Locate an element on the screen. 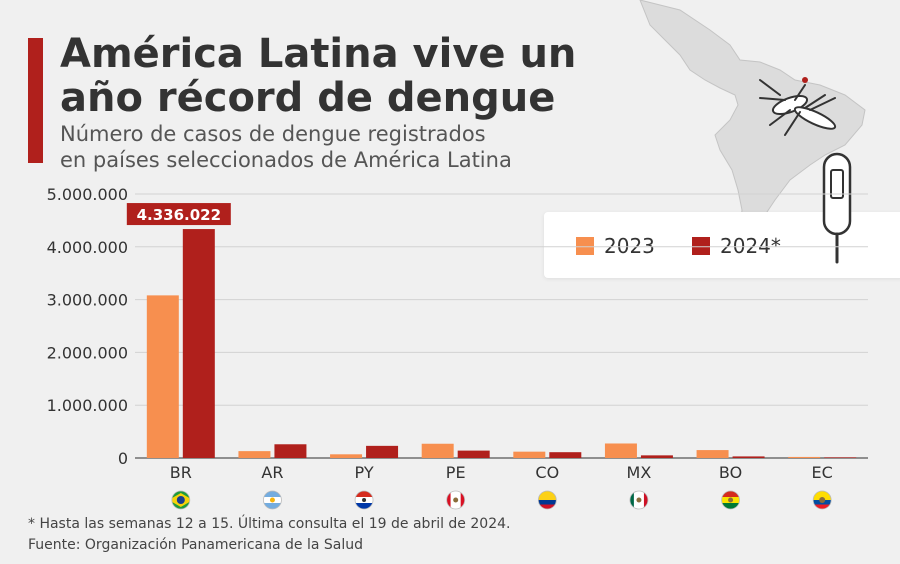  flags-layer is located at coordinates (501, 500).